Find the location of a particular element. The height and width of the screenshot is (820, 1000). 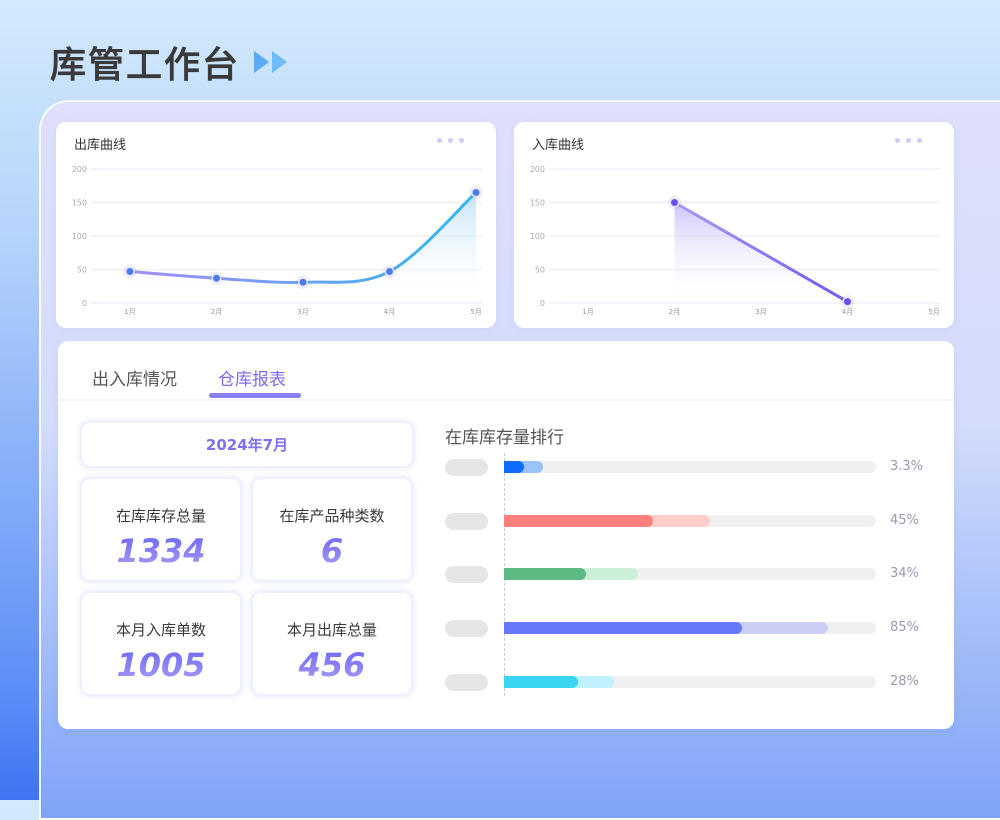

ranking-row: 45% is located at coordinates (690, 521).